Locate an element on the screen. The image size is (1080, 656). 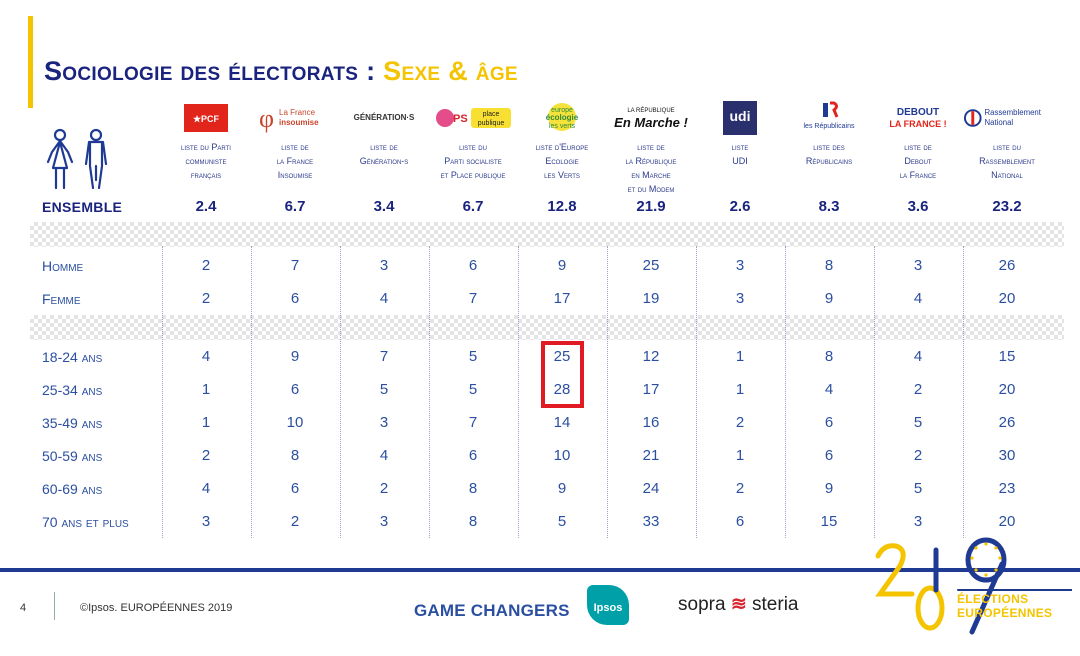
table-cell: 8.3 is located at coordinates (829, 206).